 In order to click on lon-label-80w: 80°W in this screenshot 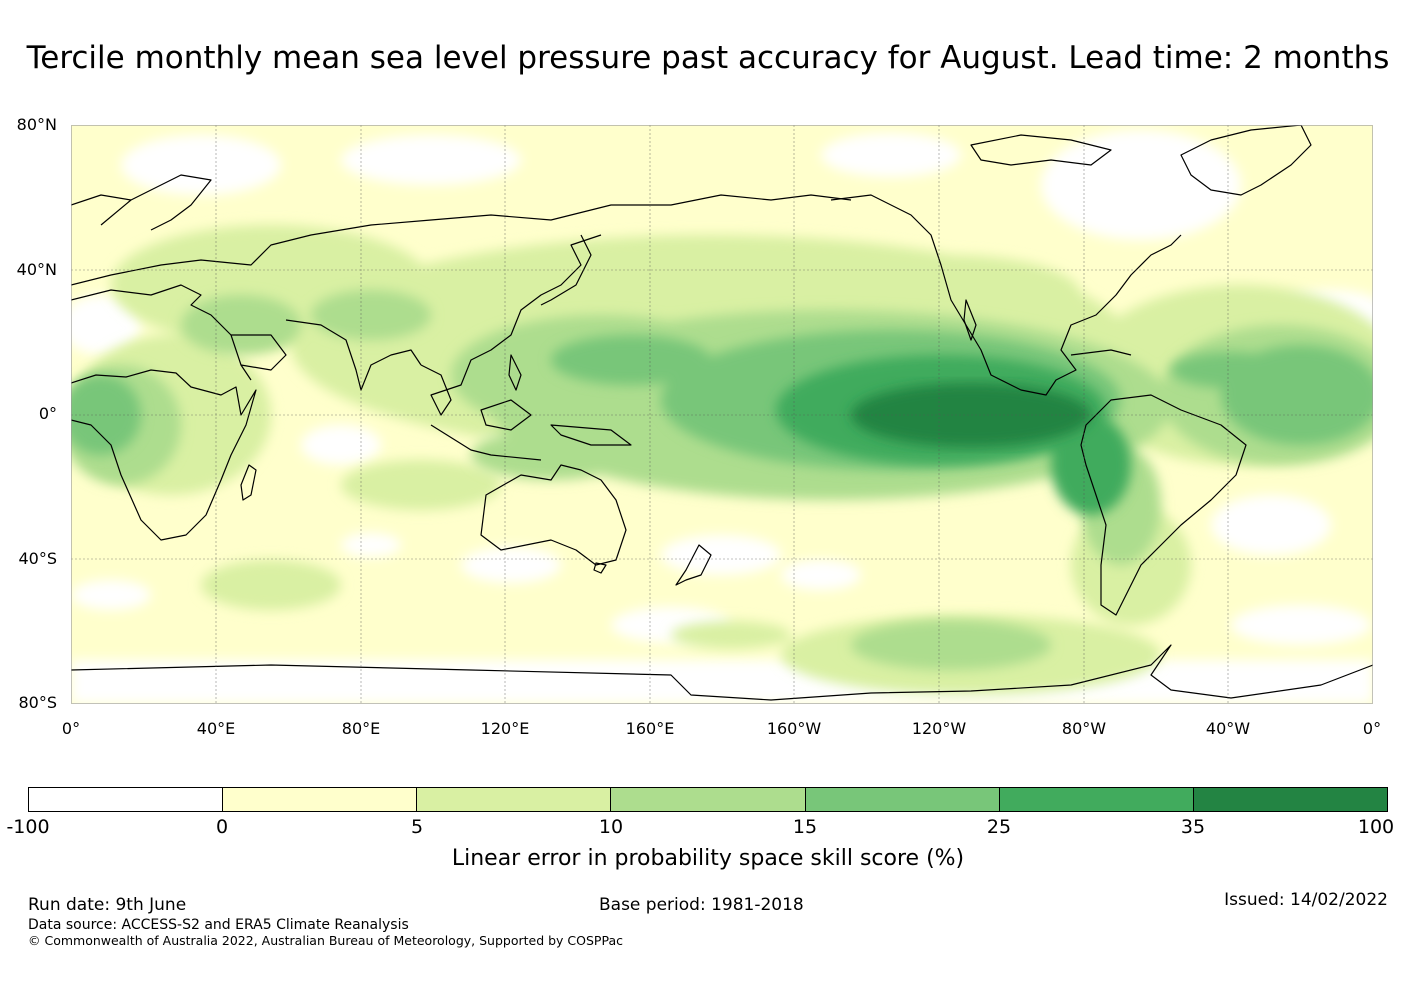, I will do `click(1084, 728)`.